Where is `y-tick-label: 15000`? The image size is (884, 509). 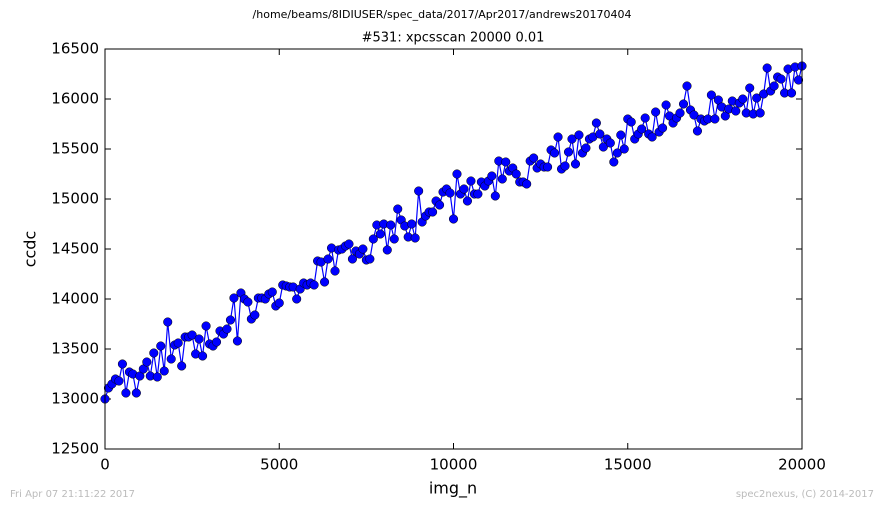 y-tick-label: 15000 is located at coordinates (75, 199).